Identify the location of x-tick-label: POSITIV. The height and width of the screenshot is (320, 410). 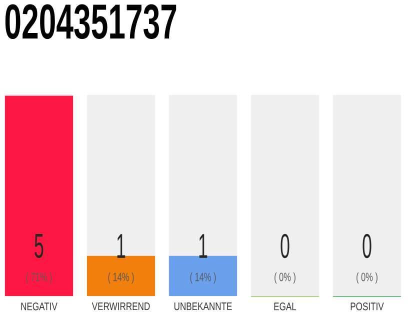
(367, 306).